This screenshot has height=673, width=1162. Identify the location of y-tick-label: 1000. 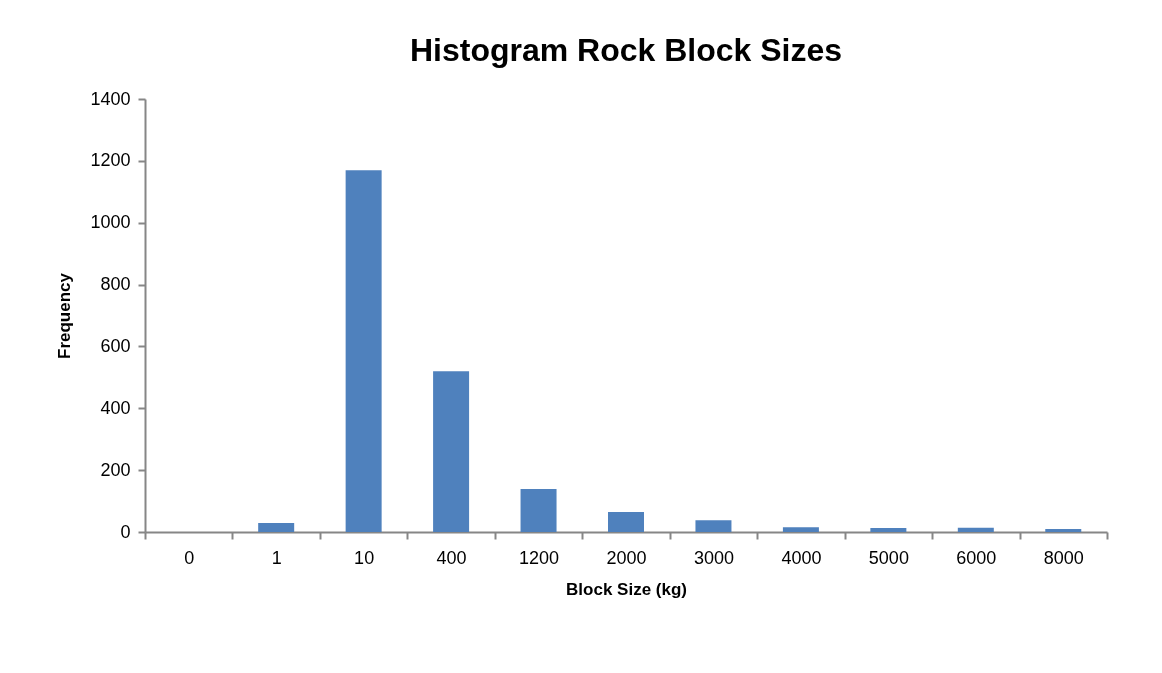
(110, 222).